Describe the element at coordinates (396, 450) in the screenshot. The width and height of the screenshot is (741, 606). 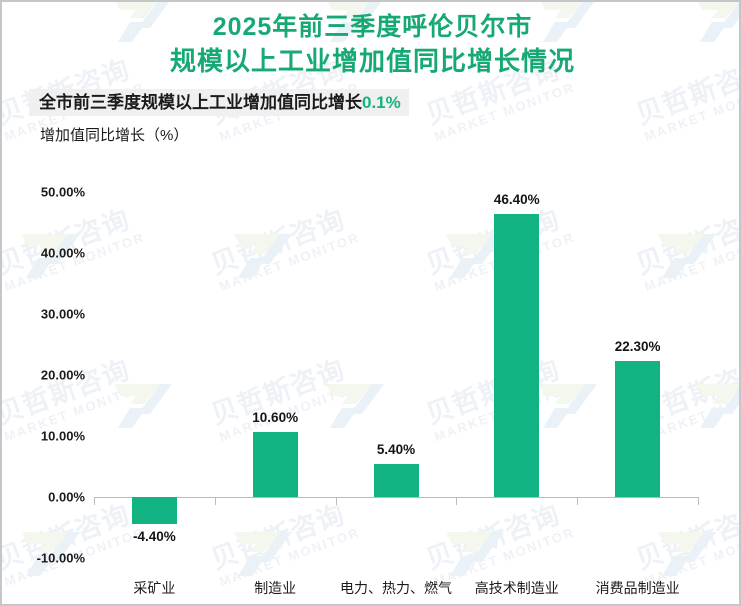
I see `bar-value-label: 5.40%` at that location.